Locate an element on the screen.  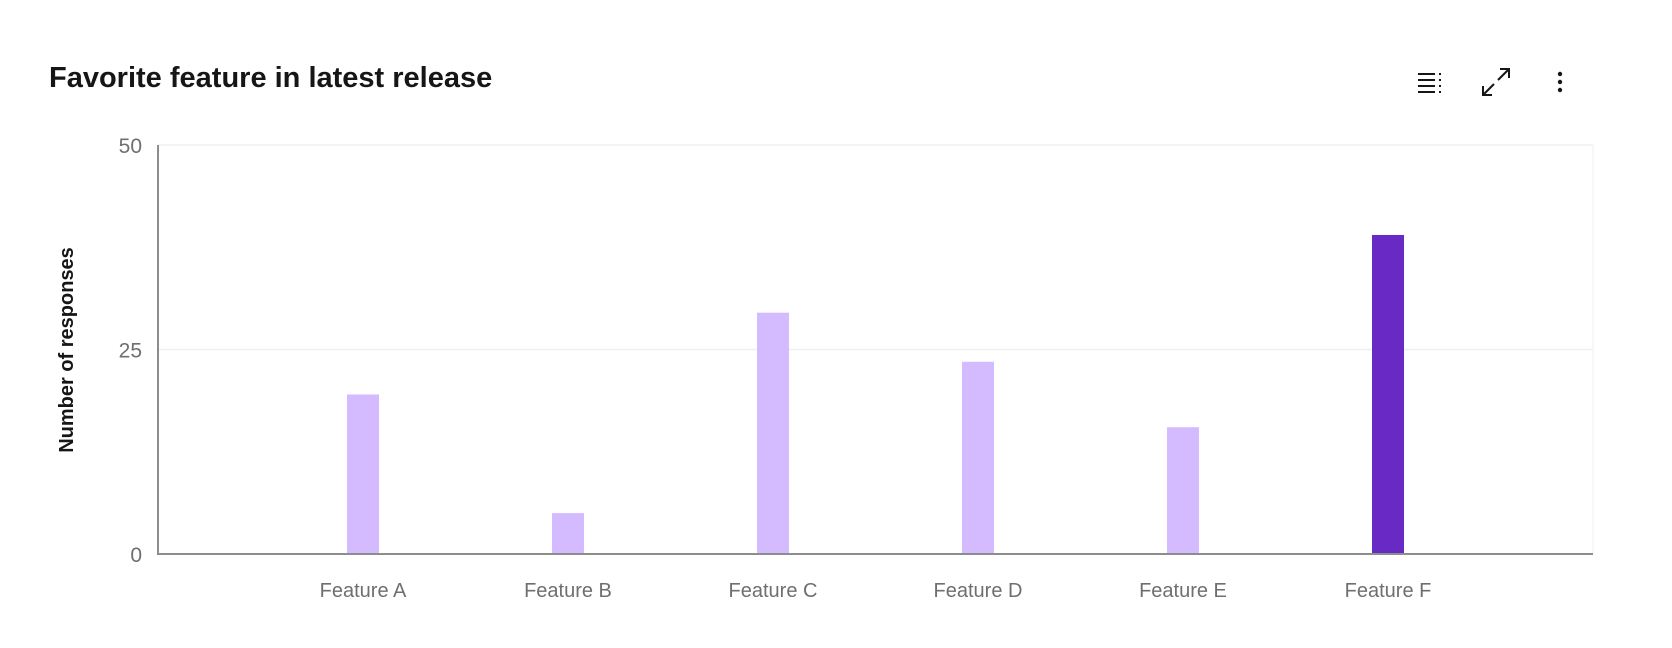
y-tick-label: 25 is located at coordinates (130, 351).